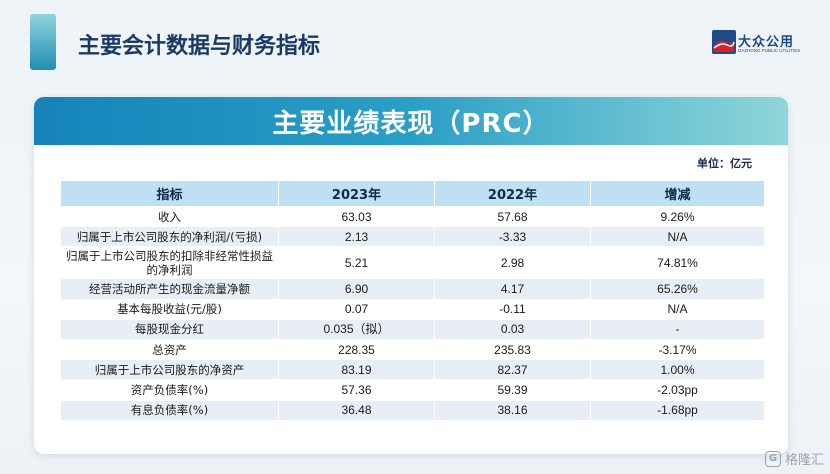 This screenshot has width=830, height=474. I want to click on value-2022: 82.37, so click(512, 370).